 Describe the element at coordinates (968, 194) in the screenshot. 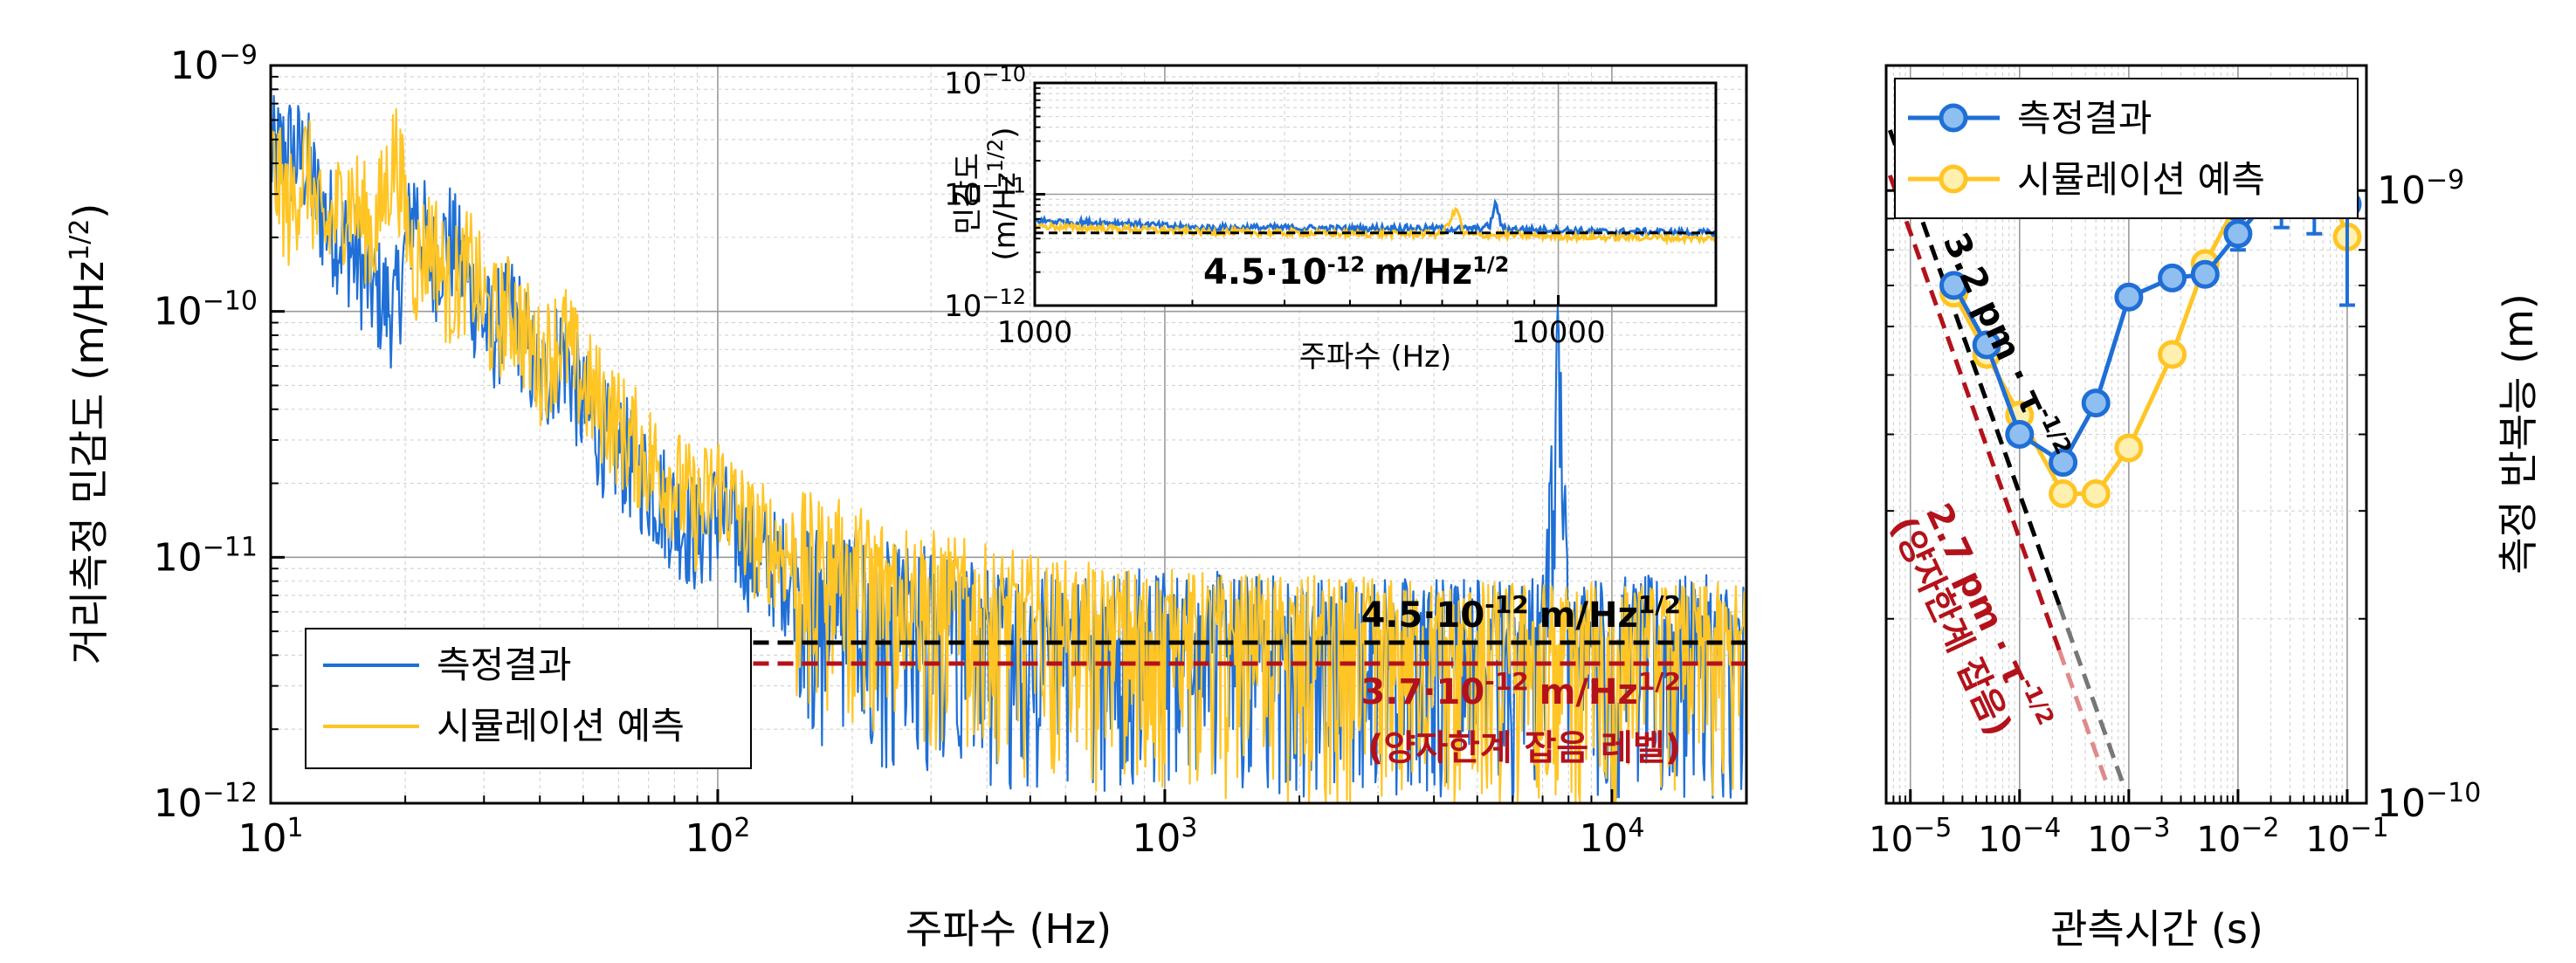

I see `inset-y-axis-label-1: 민감도` at that location.